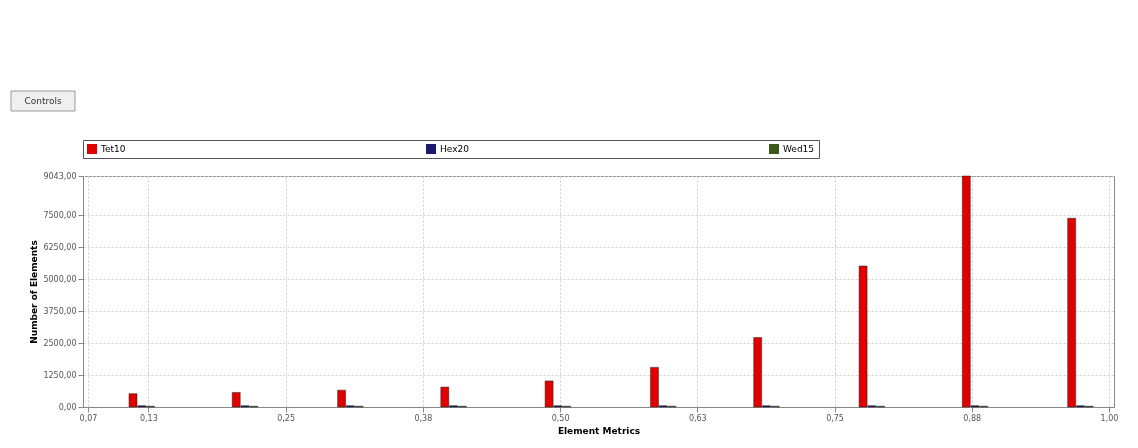 This screenshot has height=448, width=1138. What do you see at coordinates (60, 311) in the screenshot?
I see `y-tick-label: 3750,00` at bounding box center [60, 311].